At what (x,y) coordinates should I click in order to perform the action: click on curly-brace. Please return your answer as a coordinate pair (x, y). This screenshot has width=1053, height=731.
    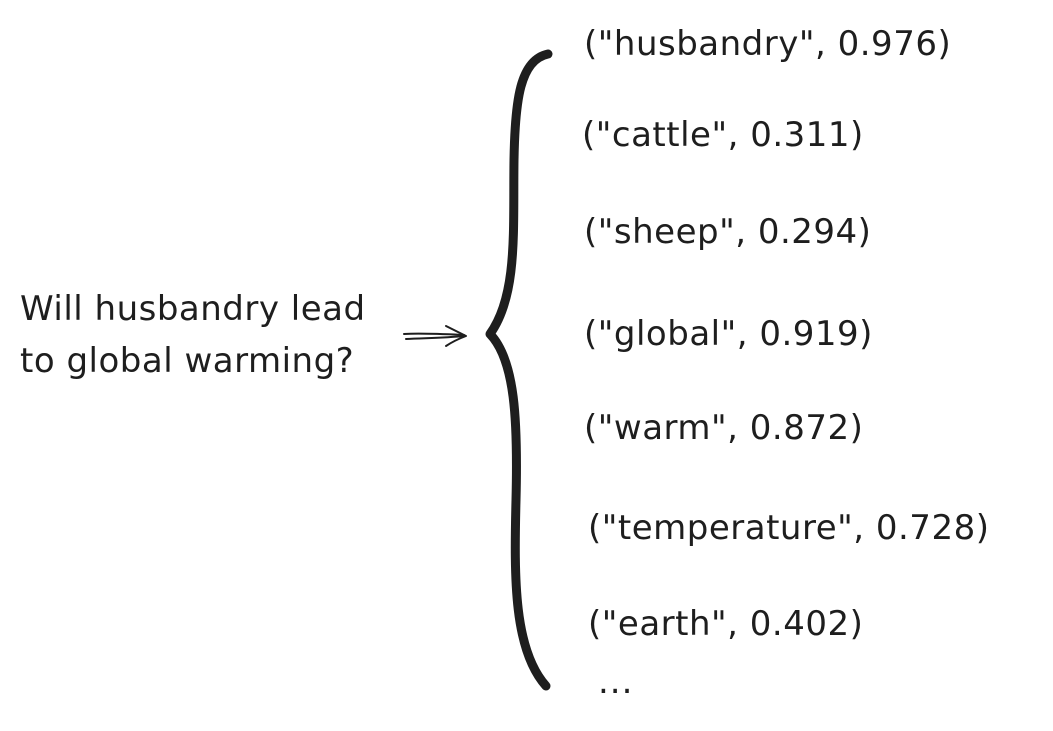
    Looking at the image, I should click on (519, 370).